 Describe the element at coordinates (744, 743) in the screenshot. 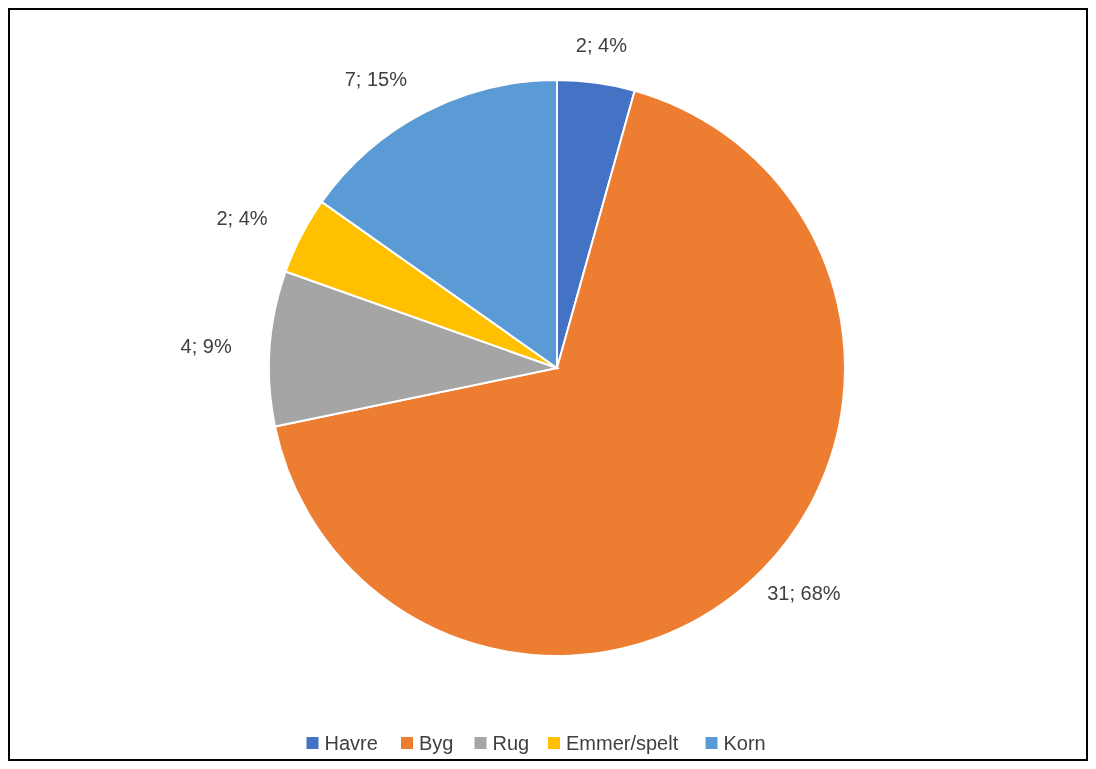

I see `legend-label: Korn` at that location.